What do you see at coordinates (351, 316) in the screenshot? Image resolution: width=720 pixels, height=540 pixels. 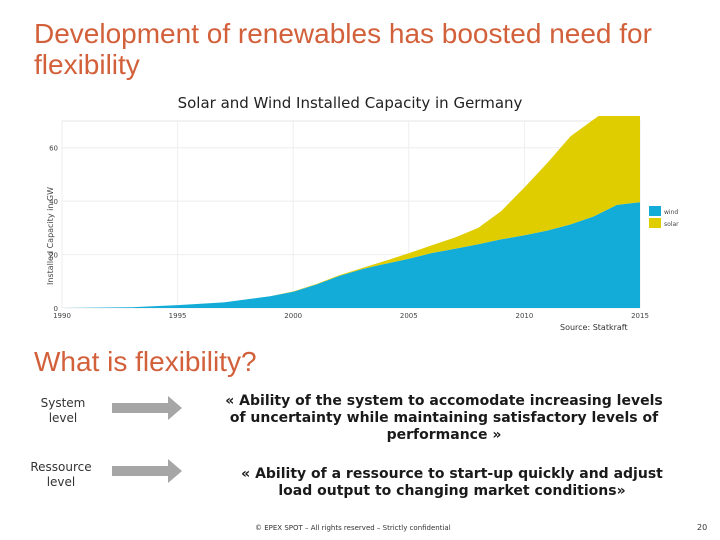 I see `x-tick-labels: 1990 1995 2000 2005 2010 2015` at bounding box center [351, 316].